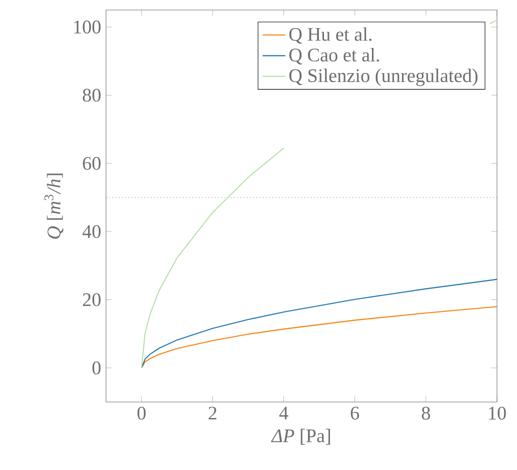 The image size is (517, 470). I want to click on legend-label: Q Silenzio (unregulated), so click(383, 77).